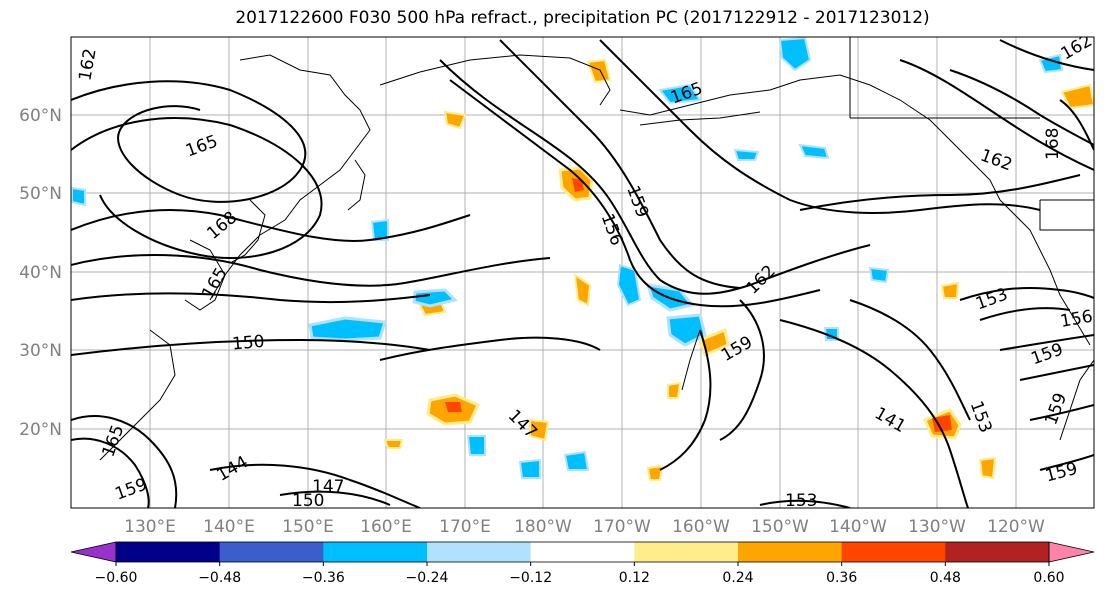 The image size is (1105, 601). Describe the element at coordinates (328, 487) in the screenshot. I see `contour-label: 147` at that location.